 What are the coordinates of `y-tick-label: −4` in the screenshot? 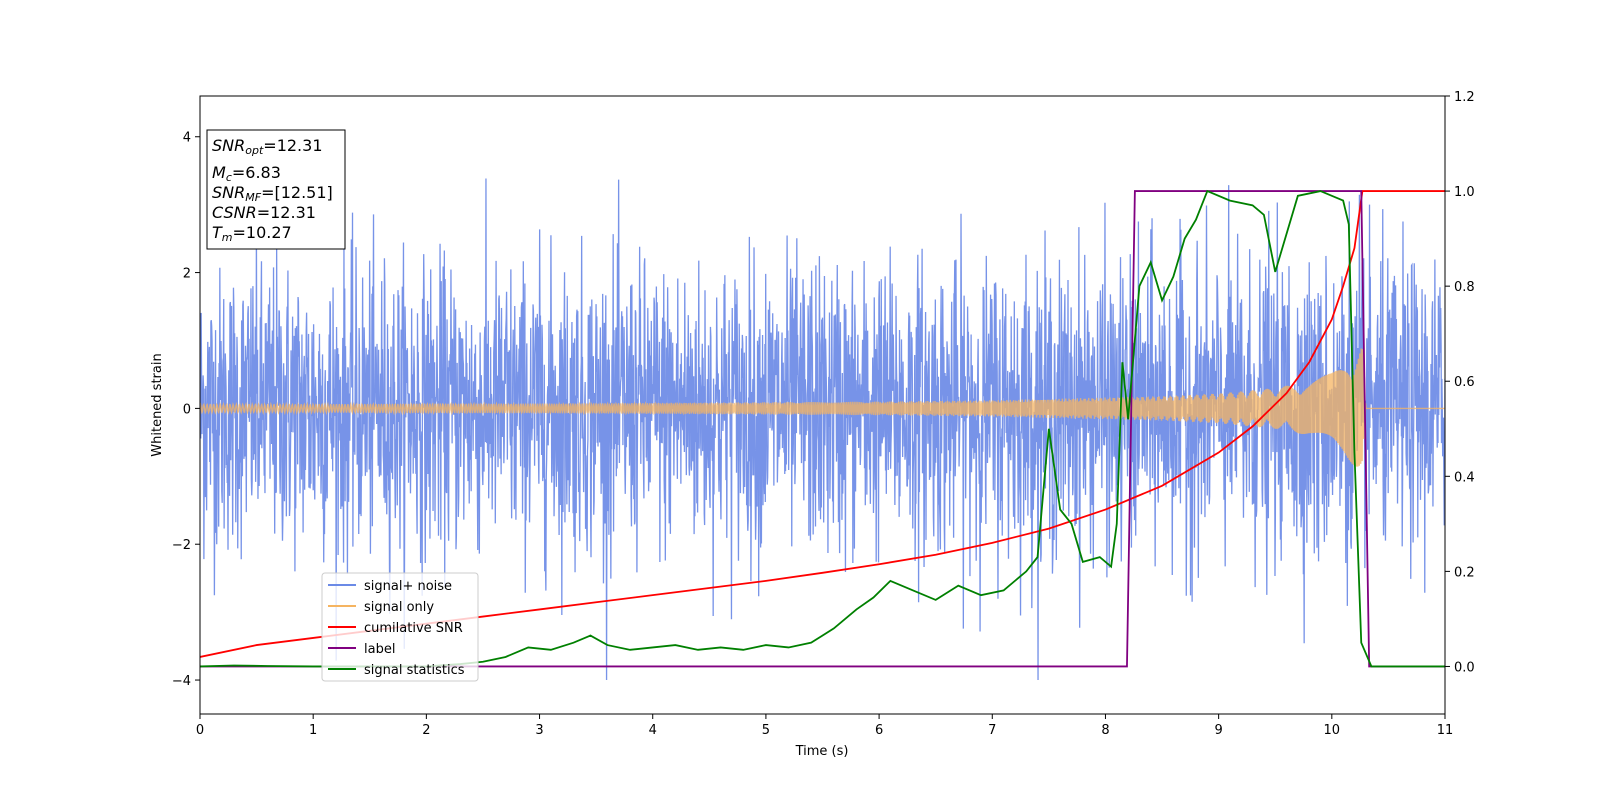 It's located at (181, 681).